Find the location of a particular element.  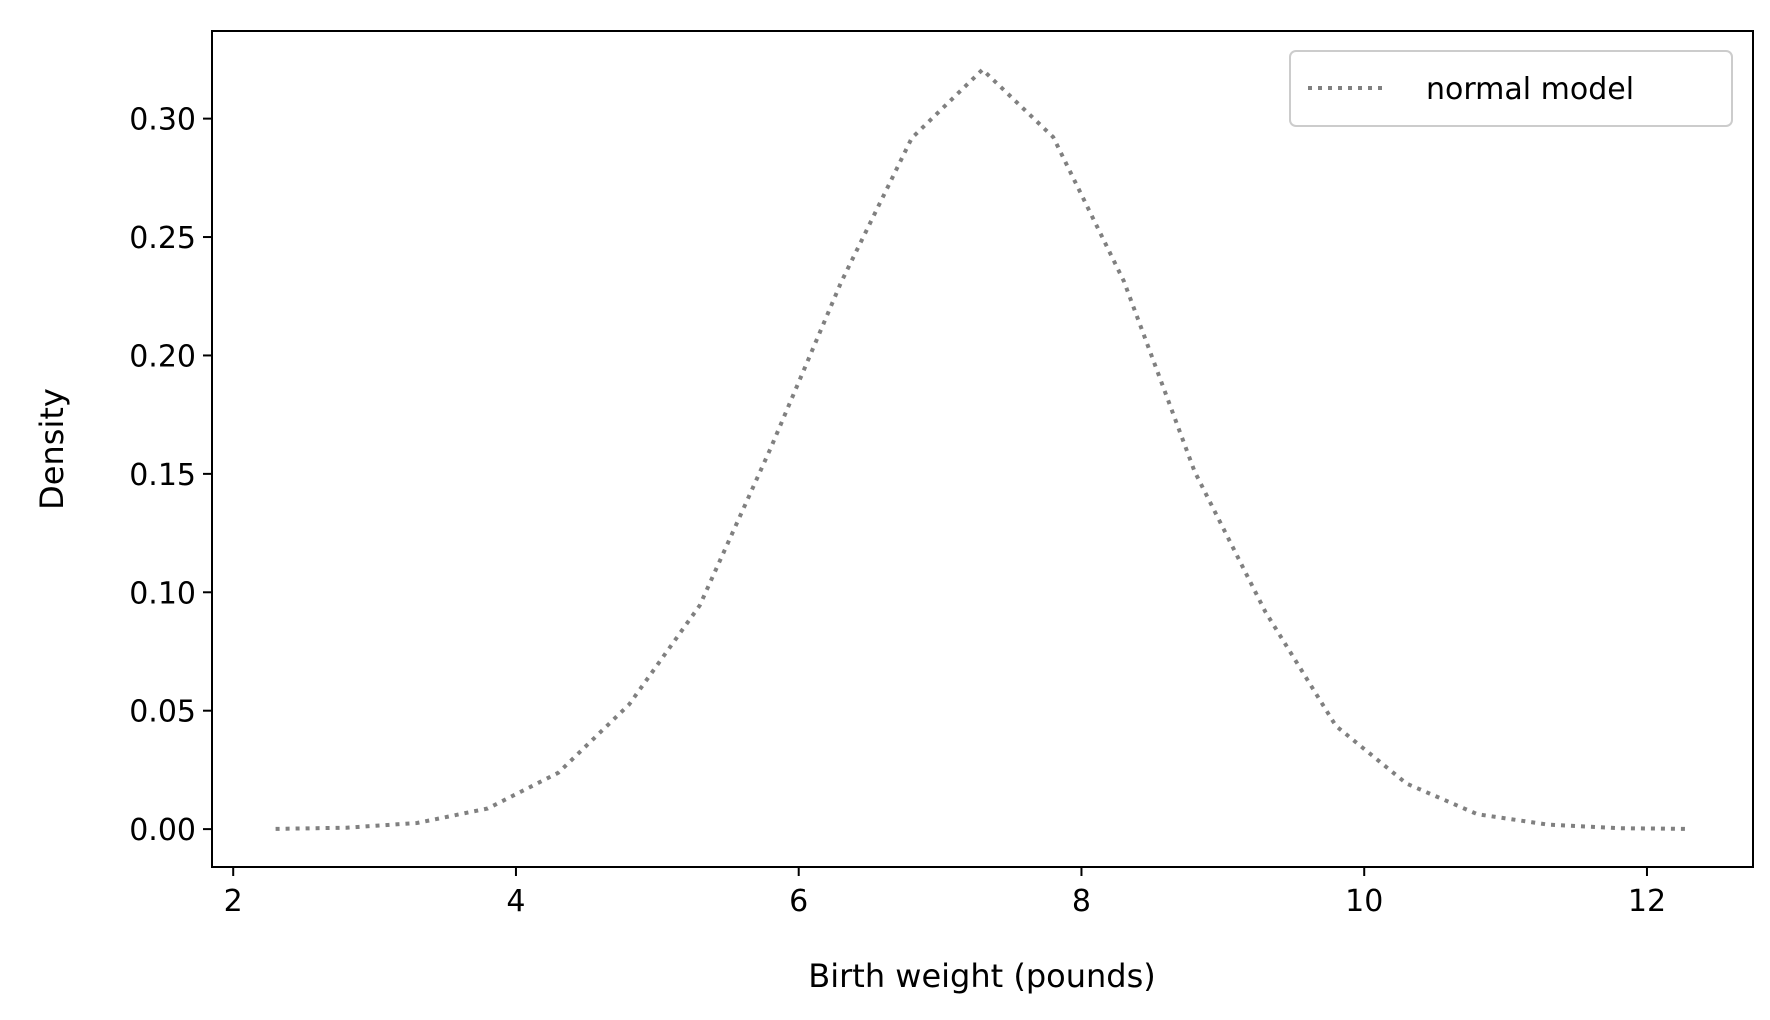

y-tick-label: 0.15 is located at coordinates (162, 475).